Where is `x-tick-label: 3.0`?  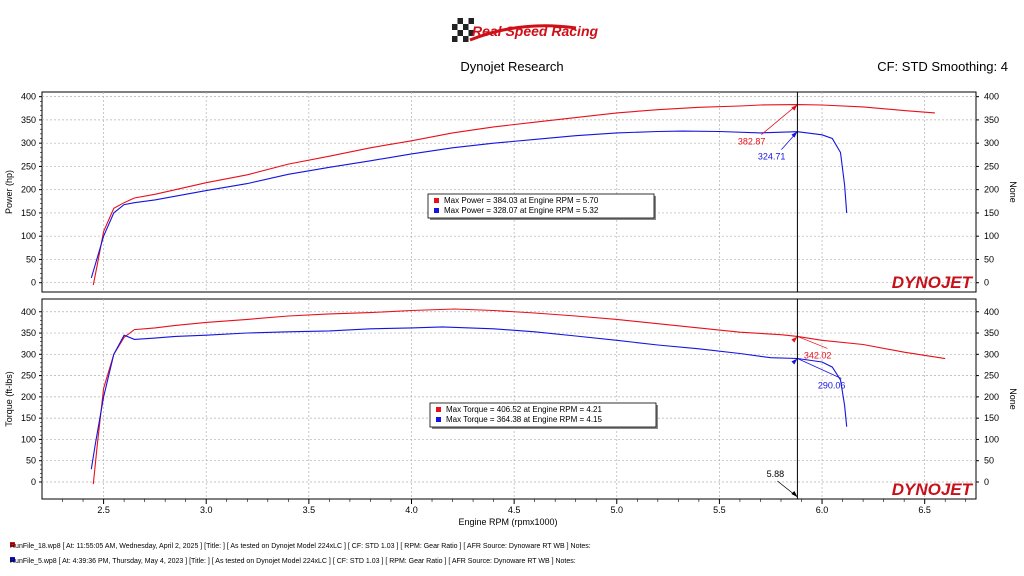 x-tick-label: 3.0 is located at coordinates (206, 510).